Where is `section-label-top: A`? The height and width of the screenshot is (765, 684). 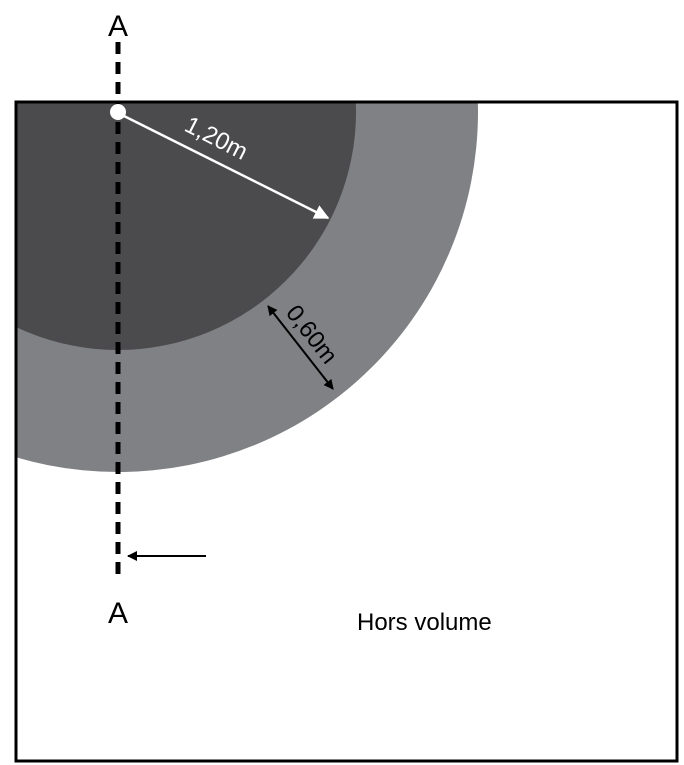 section-label-top: A is located at coordinates (118, 26).